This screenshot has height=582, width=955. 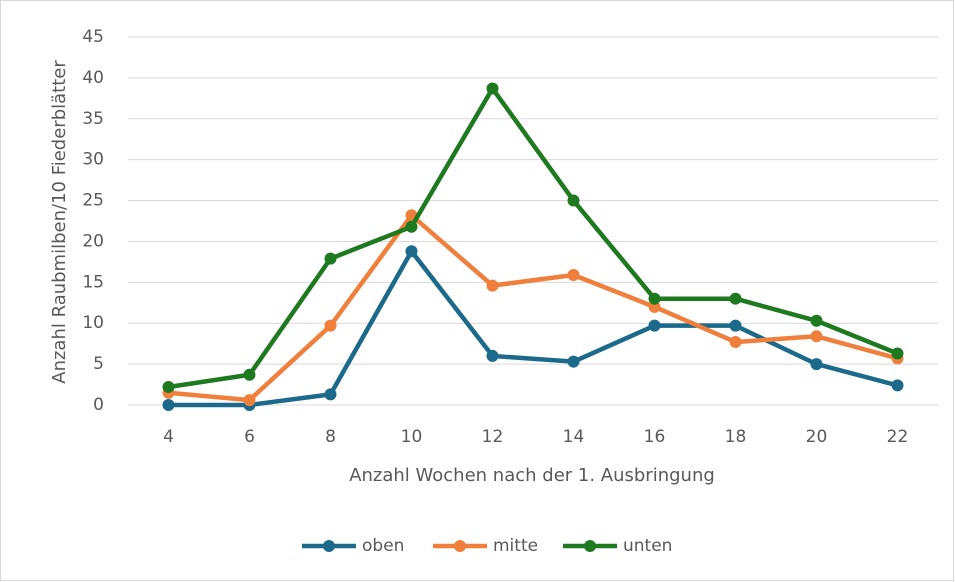 What do you see at coordinates (574, 437) in the screenshot?
I see `x-tick-label: 14` at bounding box center [574, 437].